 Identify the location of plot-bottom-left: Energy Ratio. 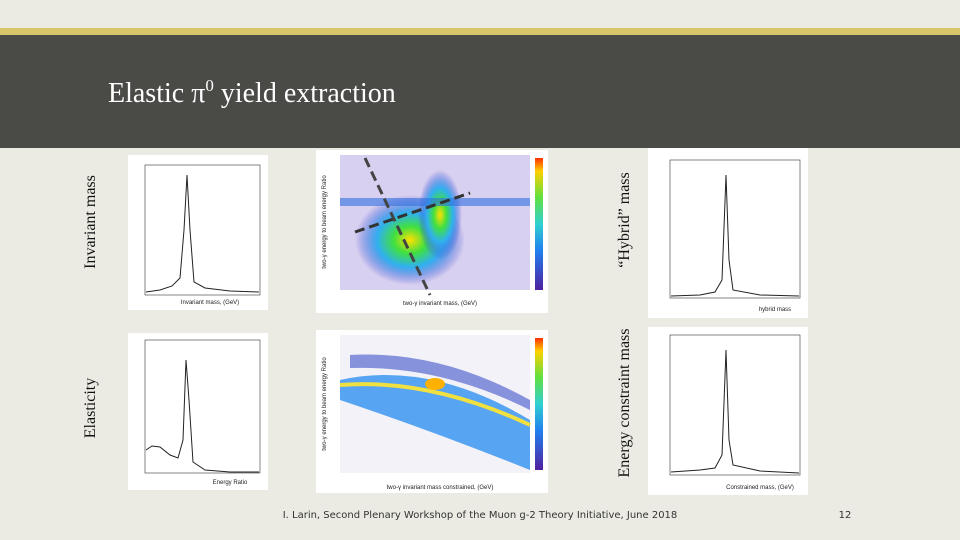
(198, 411).